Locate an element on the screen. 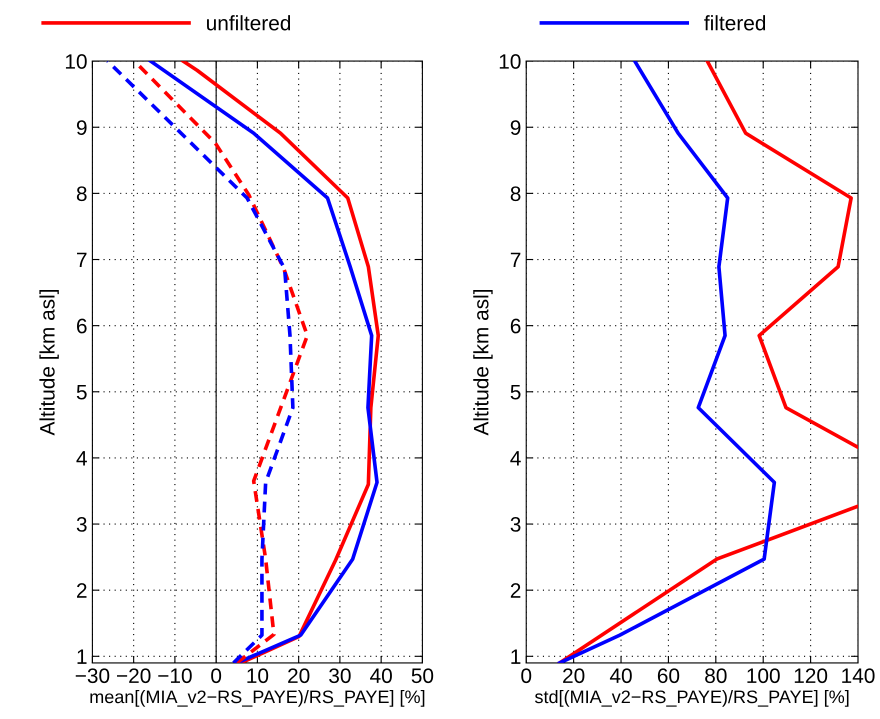 The image size is (880, 719). x-tick-label: 50 is located at coordinates (423, 676).